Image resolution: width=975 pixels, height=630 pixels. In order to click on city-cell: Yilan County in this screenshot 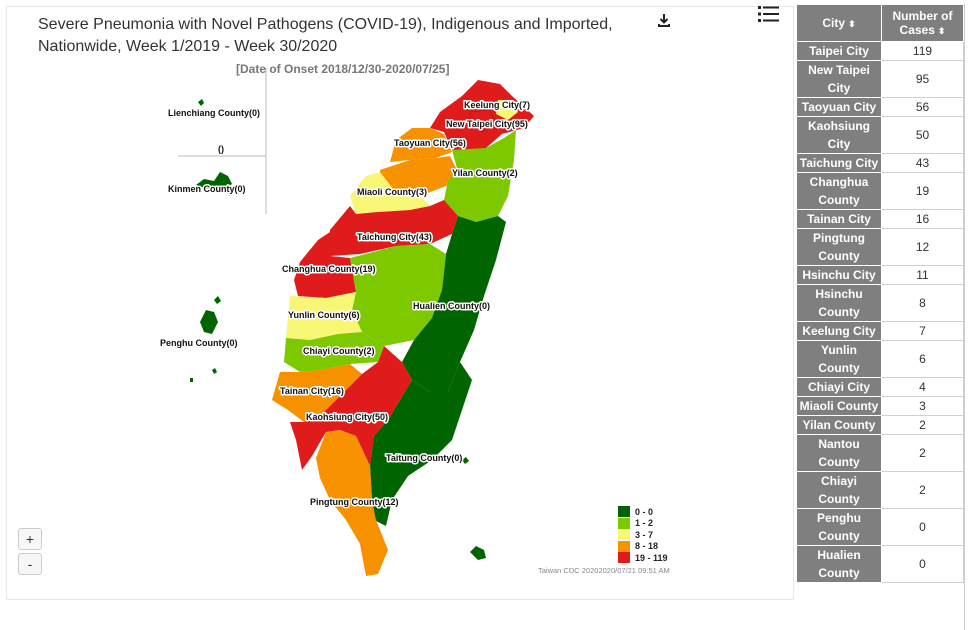, I will do `click(839, 425)`.